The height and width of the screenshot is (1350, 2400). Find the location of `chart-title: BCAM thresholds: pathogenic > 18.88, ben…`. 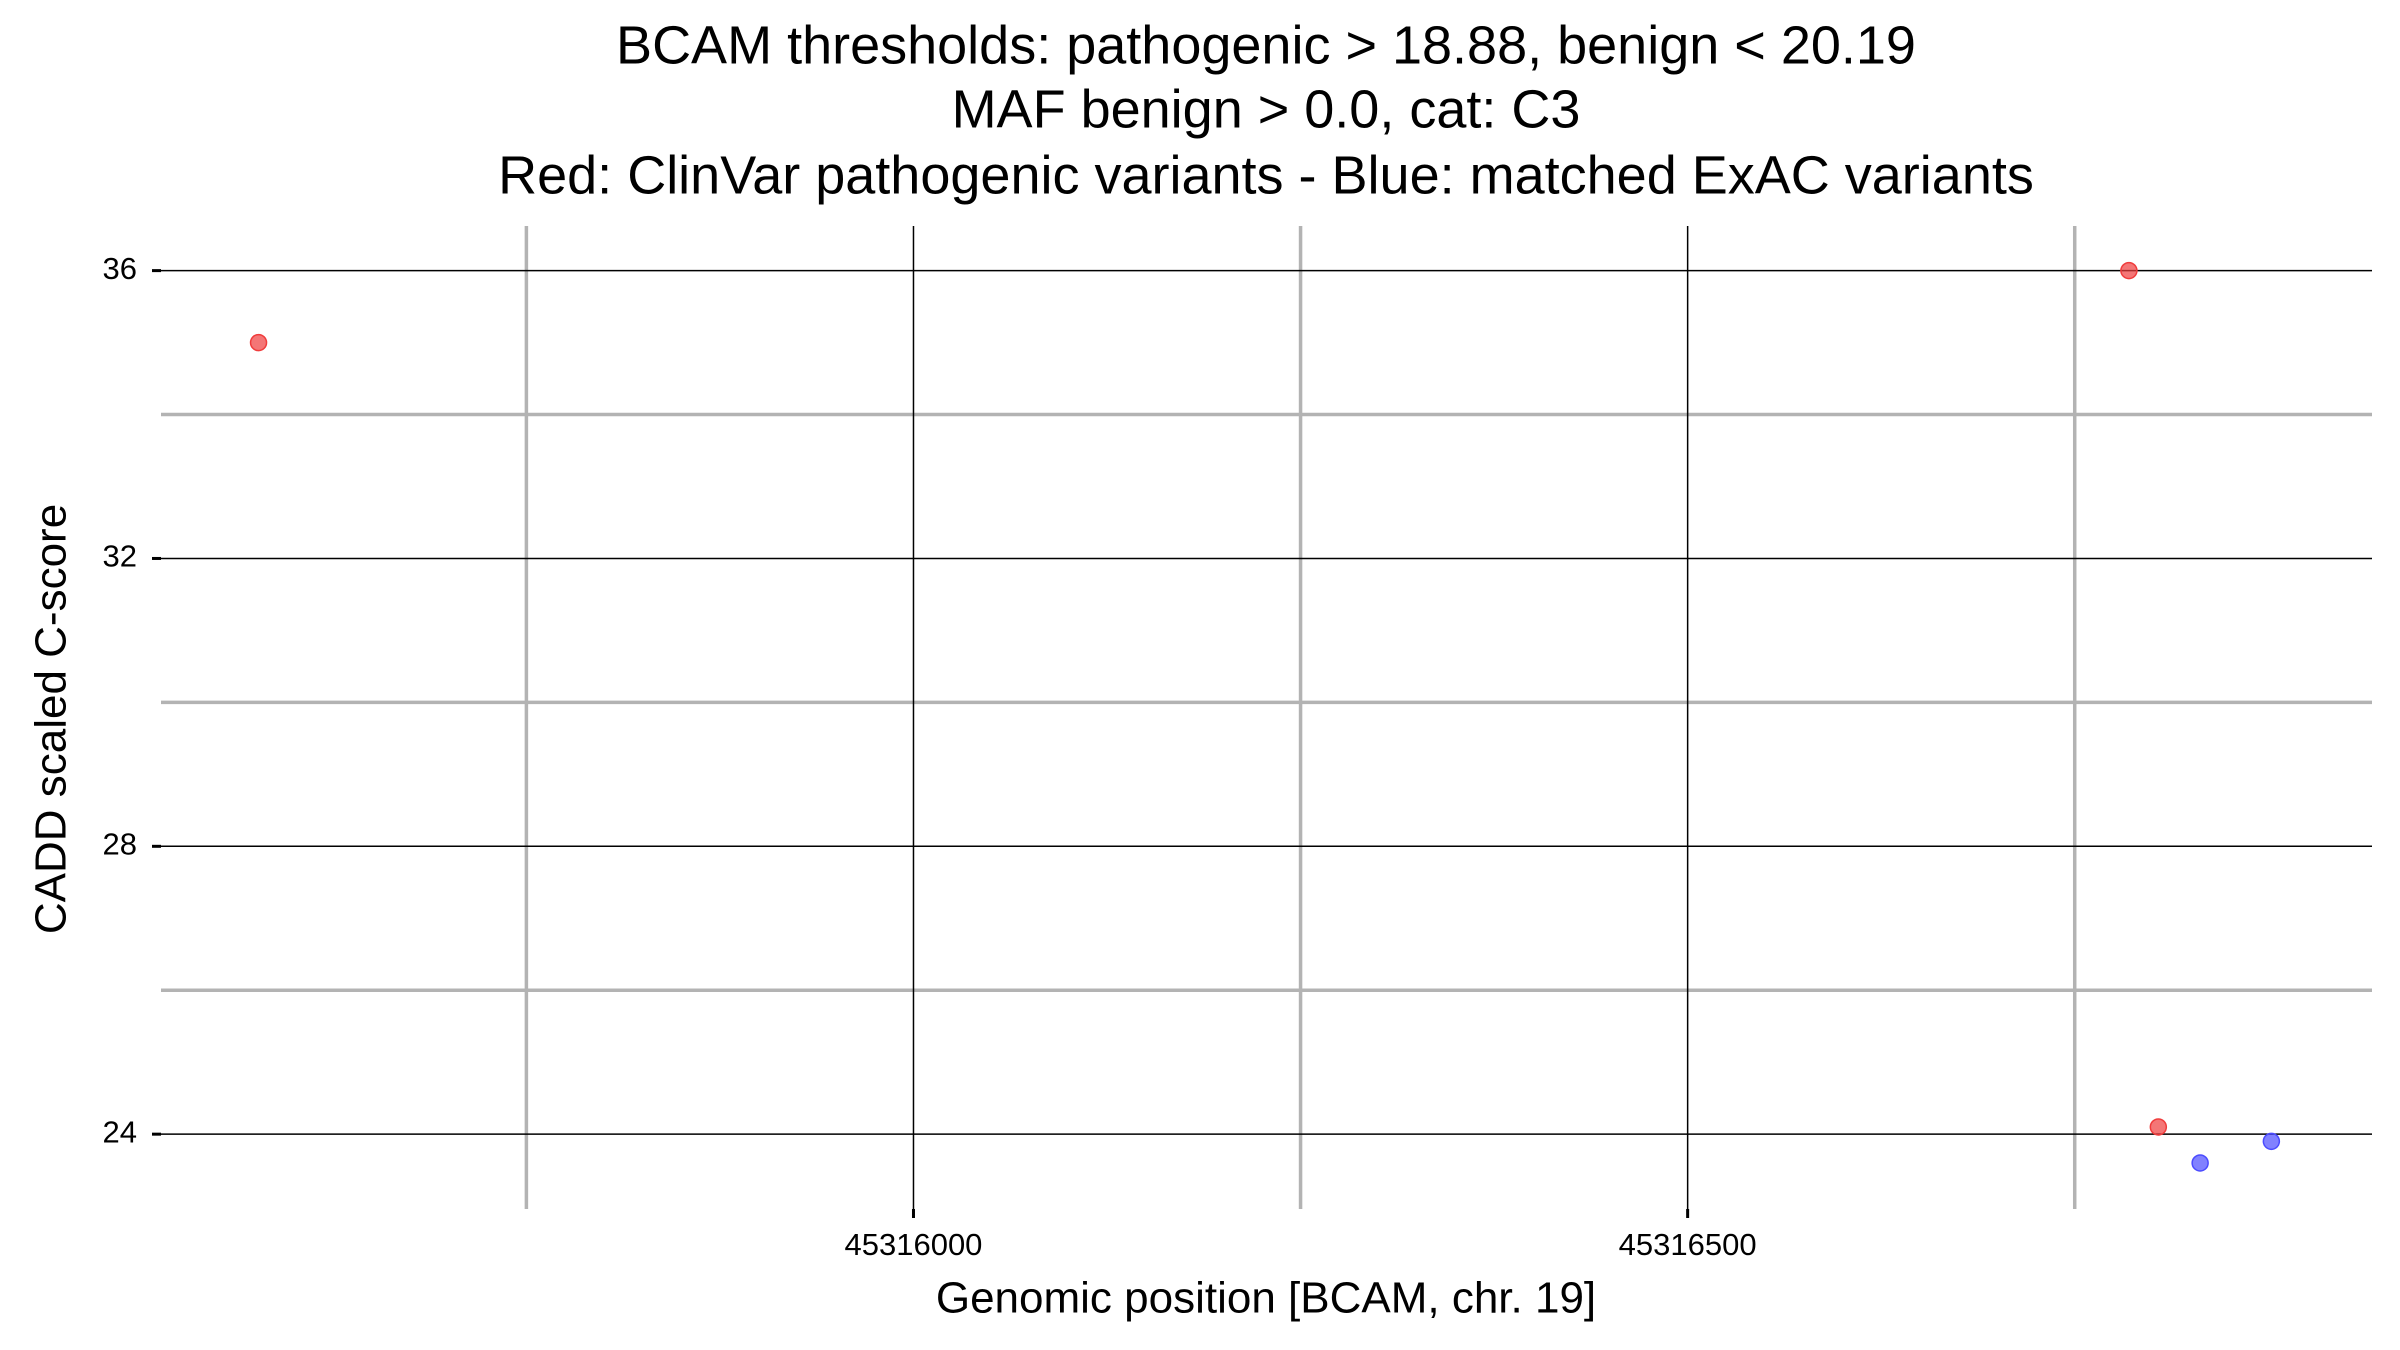

chart-title: BCAM thresholds: pathogenic > 18.88, ben… is located at coordinates (1266, 45).